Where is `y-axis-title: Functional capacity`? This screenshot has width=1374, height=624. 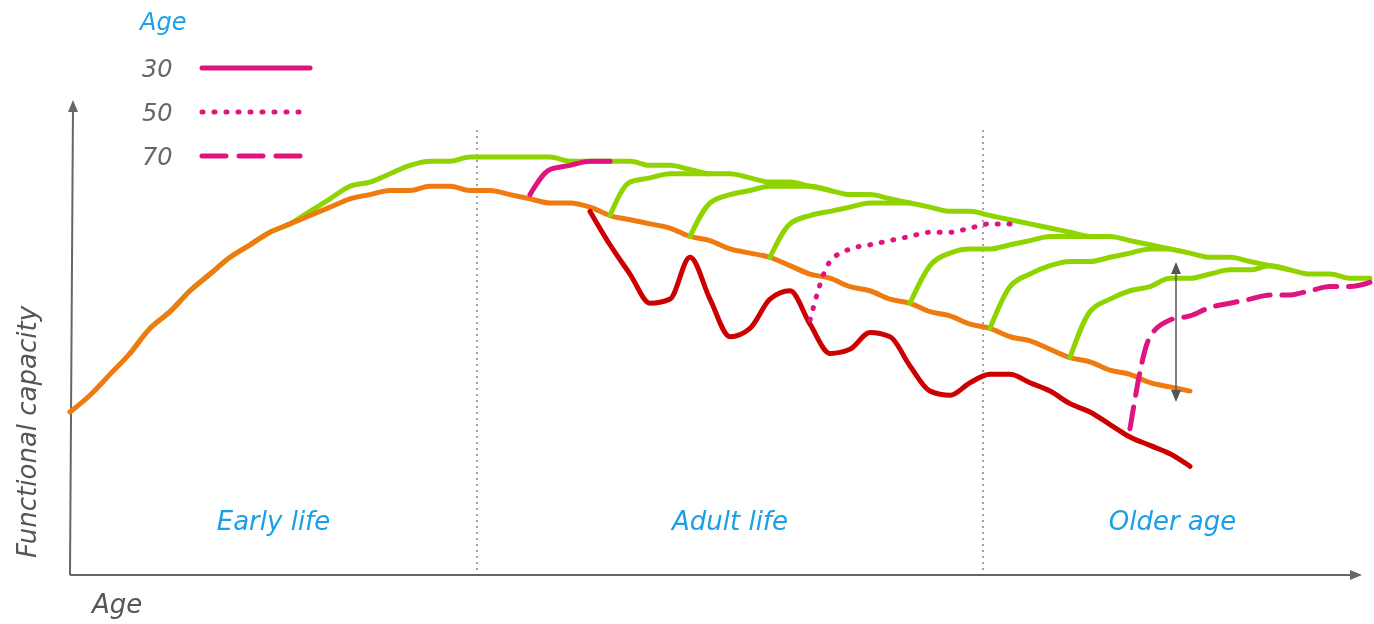 y-axis-title: Functional capacity is located at coordinates (27, 432).